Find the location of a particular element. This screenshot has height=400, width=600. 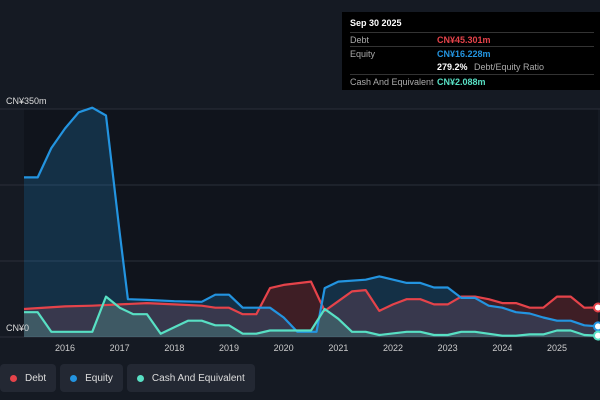

equity-label: Equity is located at coordinates (363, 54).